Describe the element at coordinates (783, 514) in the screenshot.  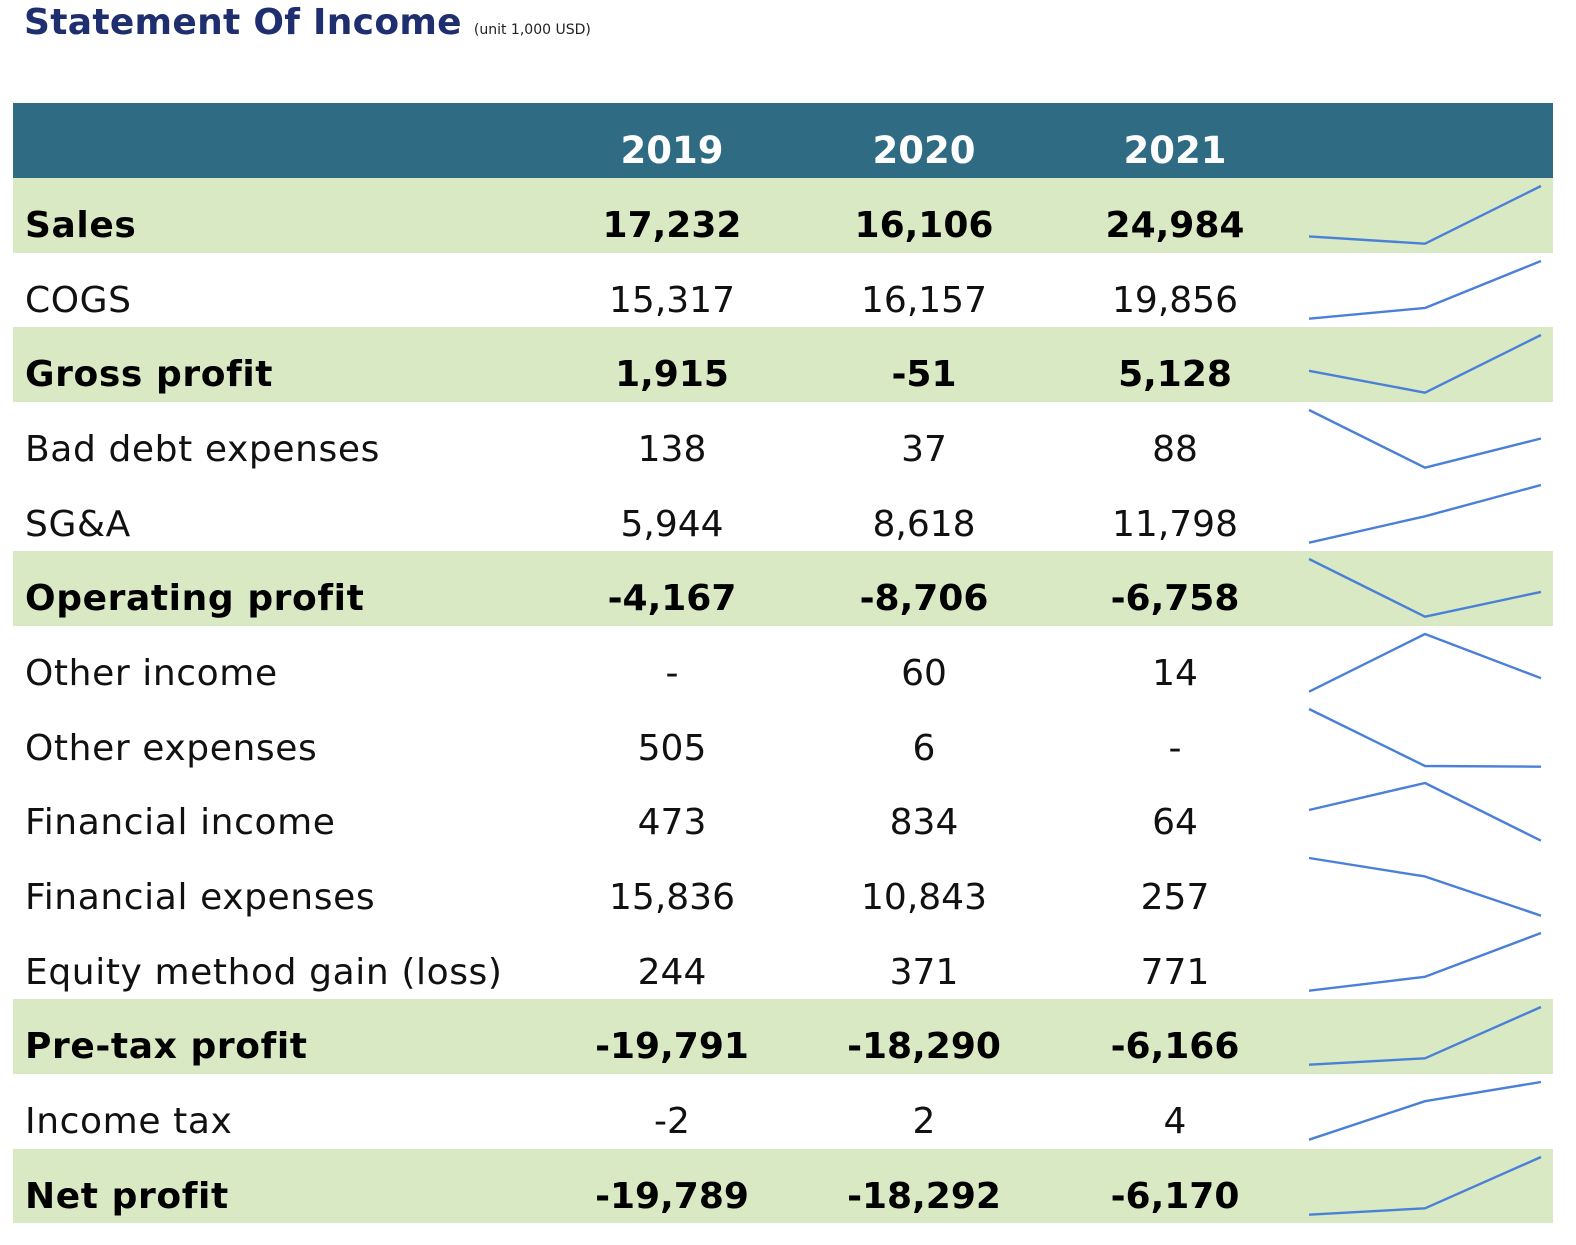
I see `table-row: SG&A 5,944 8,618 11,798` at that location.